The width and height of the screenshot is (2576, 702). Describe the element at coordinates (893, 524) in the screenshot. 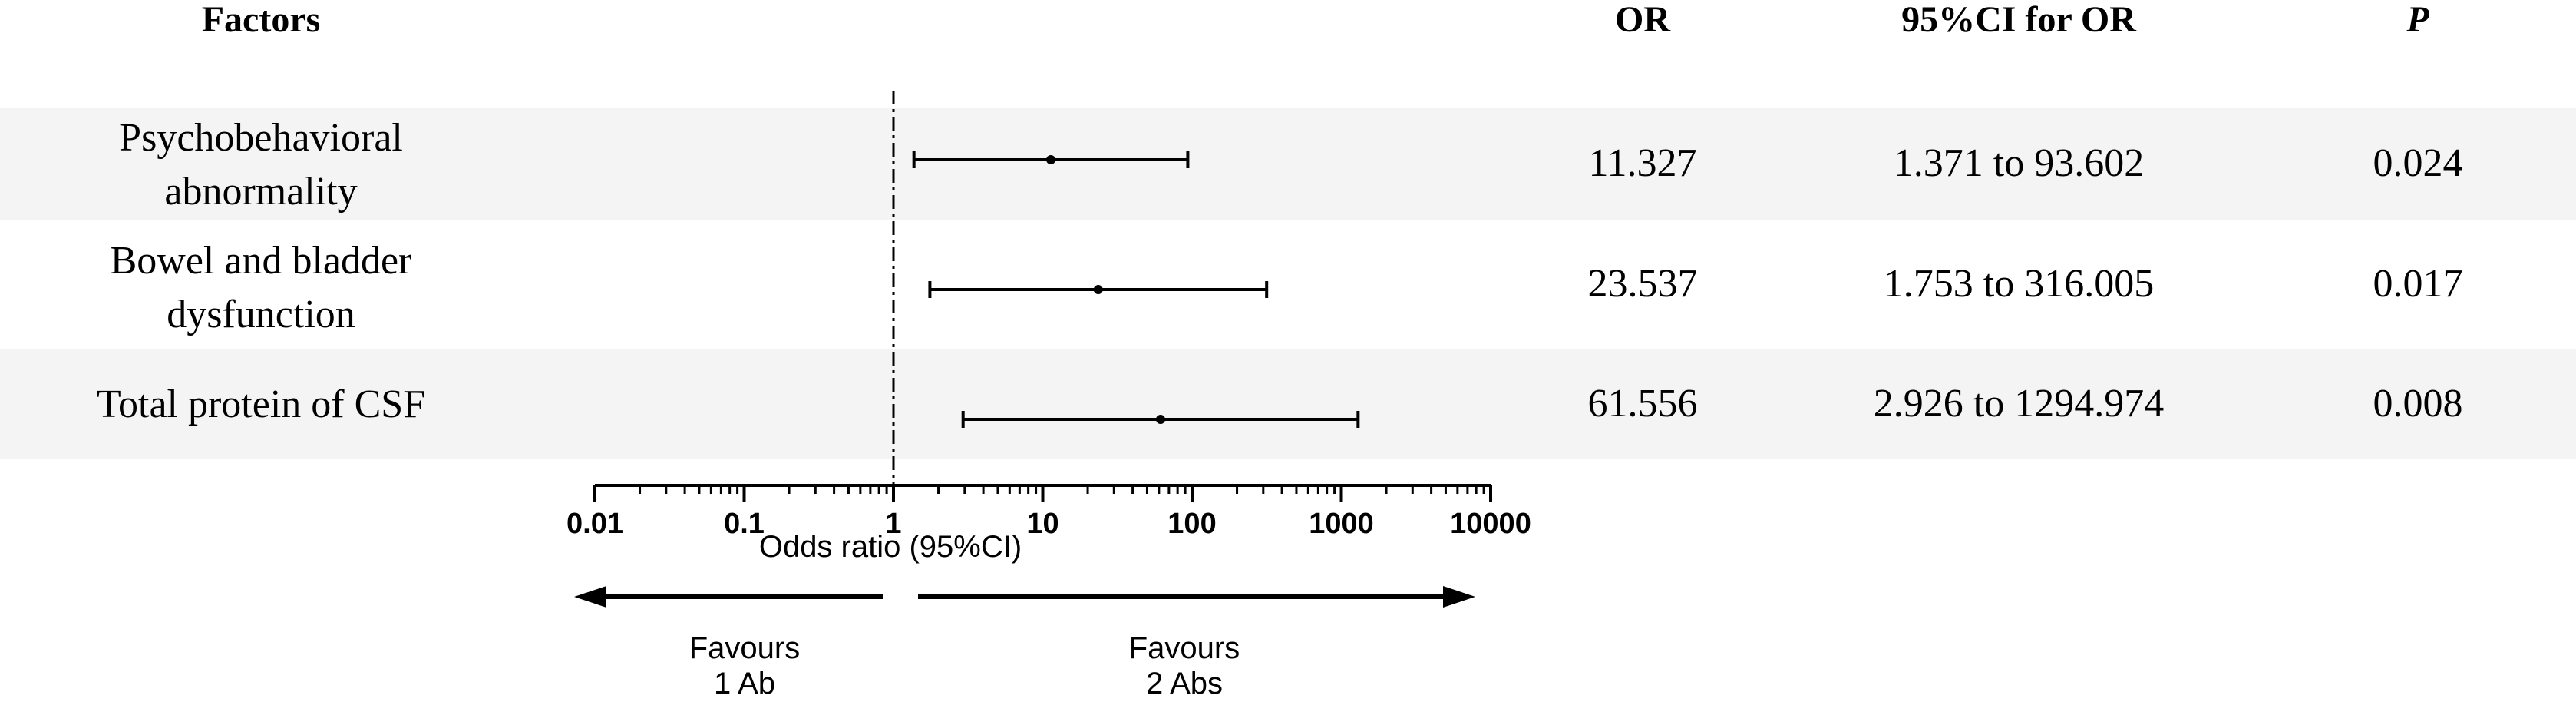

I see `tick-label: 1` at that location.